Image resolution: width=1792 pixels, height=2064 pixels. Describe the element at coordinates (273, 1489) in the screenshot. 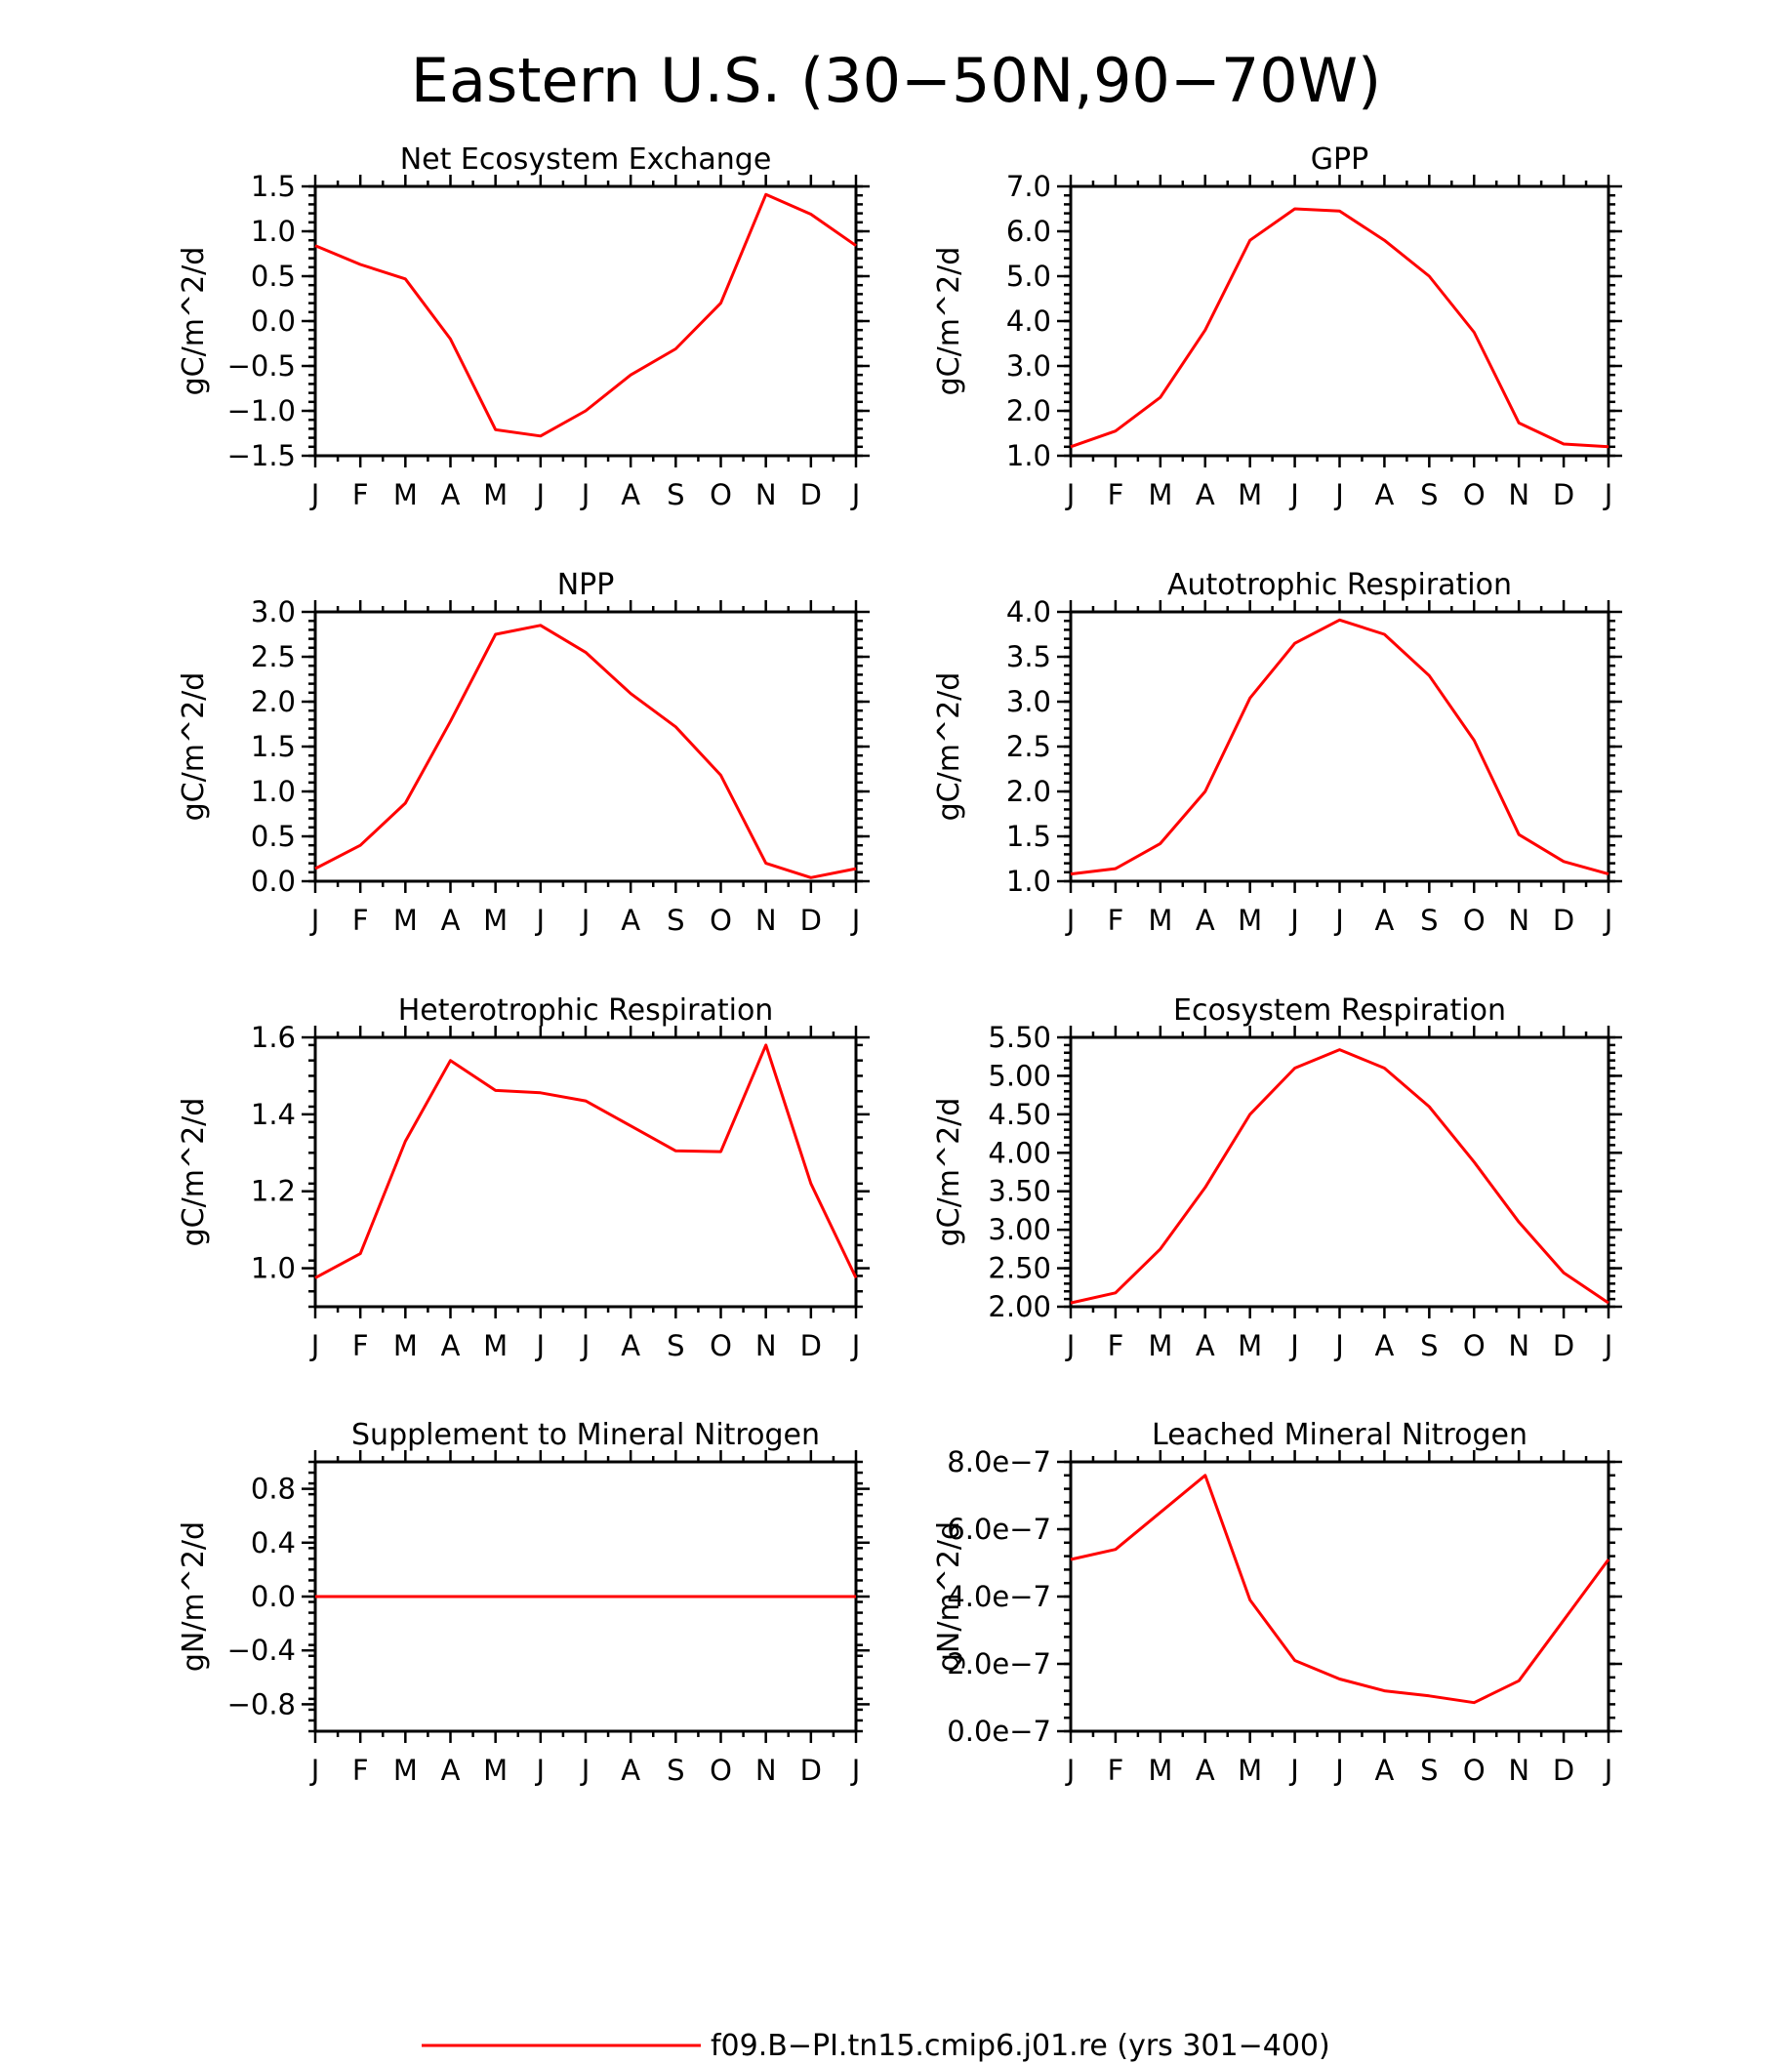

I see `y-tick-label: 0.8` at that location.